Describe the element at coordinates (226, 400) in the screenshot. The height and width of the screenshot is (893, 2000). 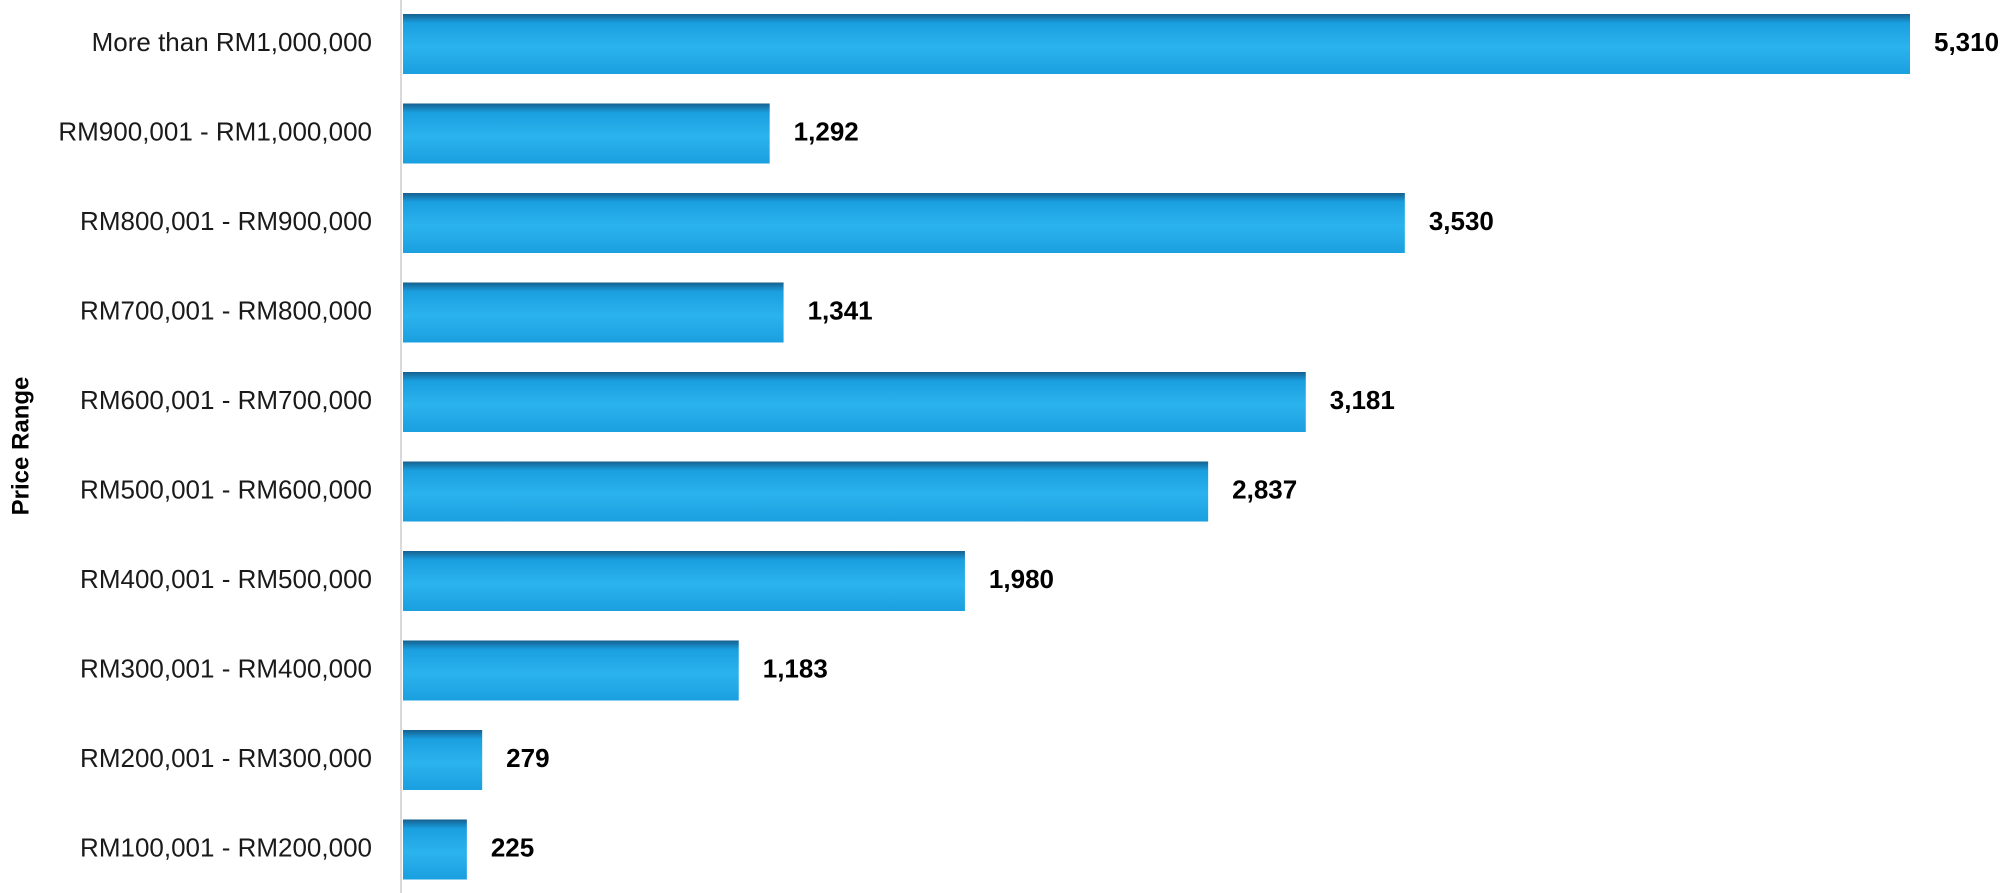
I see `category-label: RM600,001 - RM700,000` at that location.